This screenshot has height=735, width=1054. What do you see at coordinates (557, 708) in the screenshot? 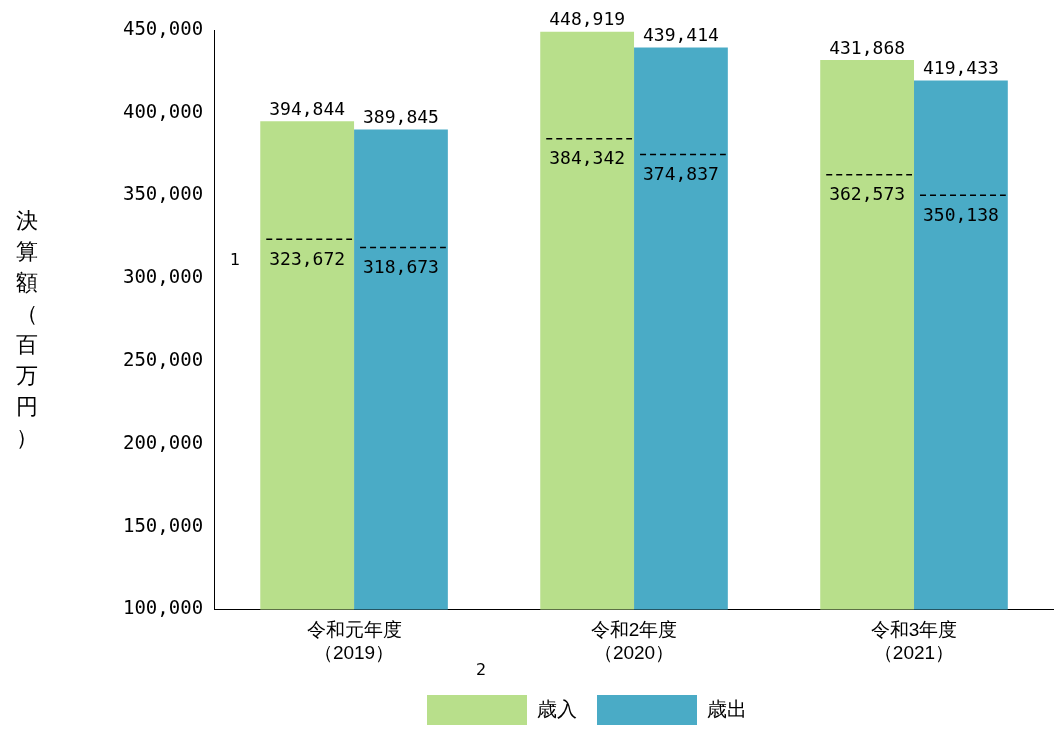
I see `legend-label: 歳入` at bounding box center [557, 708].